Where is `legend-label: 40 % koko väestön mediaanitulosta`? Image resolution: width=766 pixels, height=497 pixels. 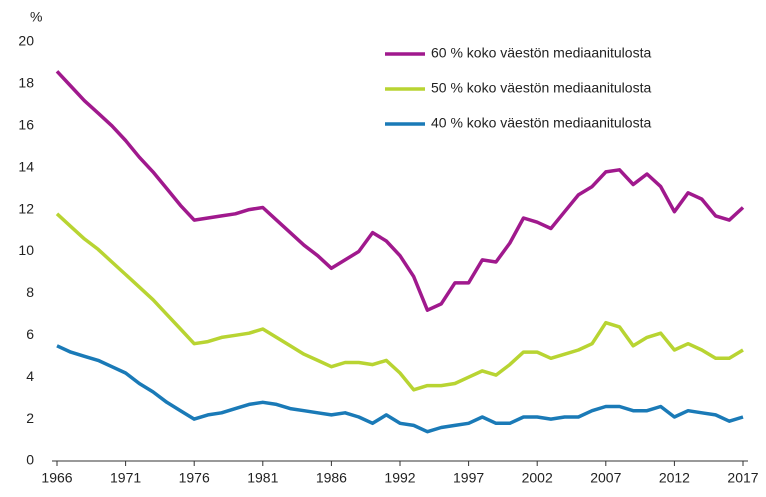
legend-label: 40 % koko väestön mediaanitulosta is located at coordinates (541, 123).